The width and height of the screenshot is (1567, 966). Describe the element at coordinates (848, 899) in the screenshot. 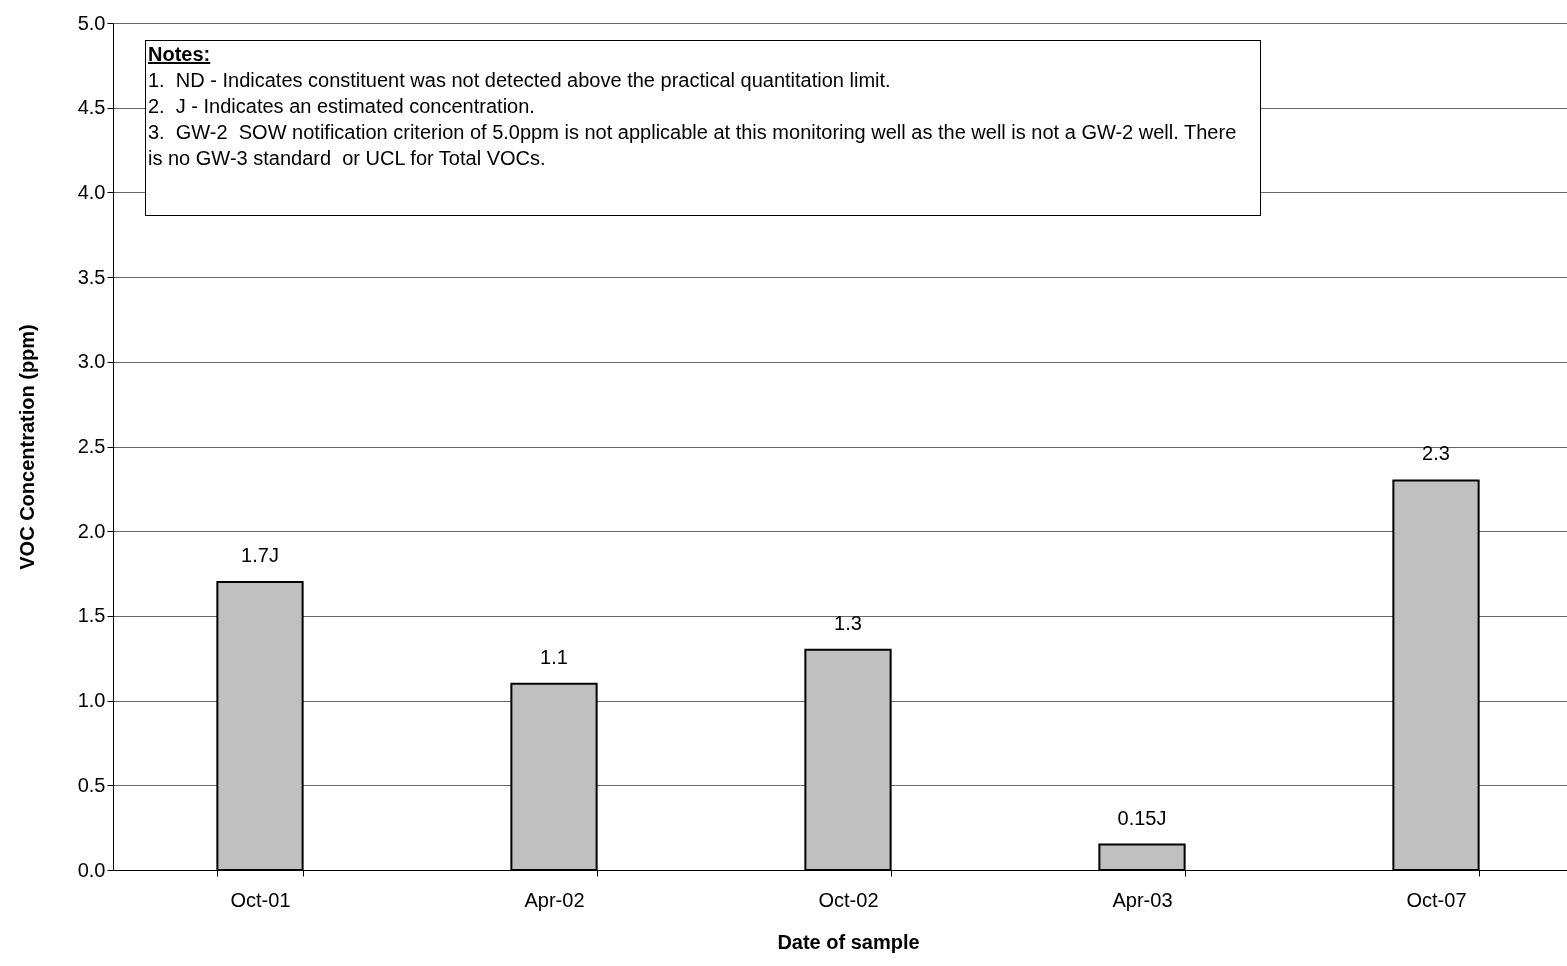

I see `x-tick-label: Oct-02` at that location.